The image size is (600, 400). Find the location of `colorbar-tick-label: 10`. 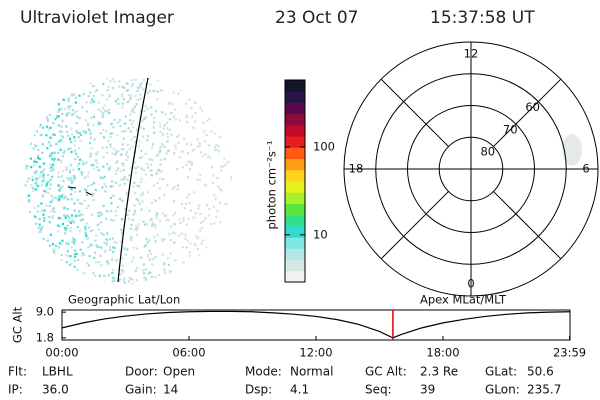

colorbar-tick-label: 10 is located at coordinates (320, 234).